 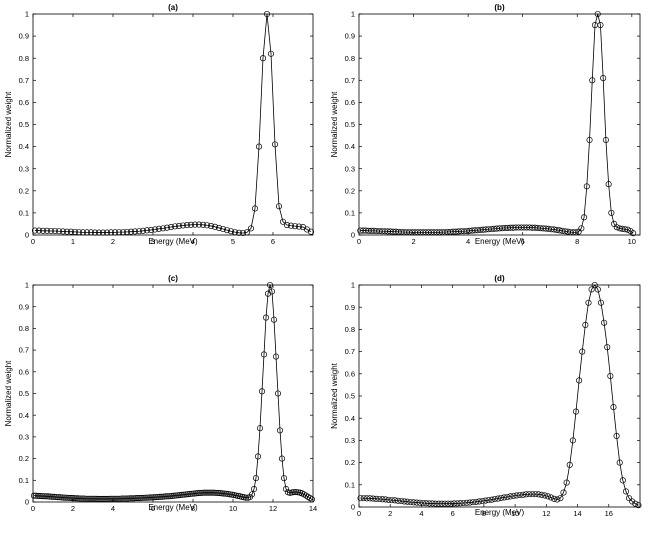 What do you see at coordinates (353, 507) in the screenshot?
I see `y-tick-label: 0` at bounding box center [353, 507].